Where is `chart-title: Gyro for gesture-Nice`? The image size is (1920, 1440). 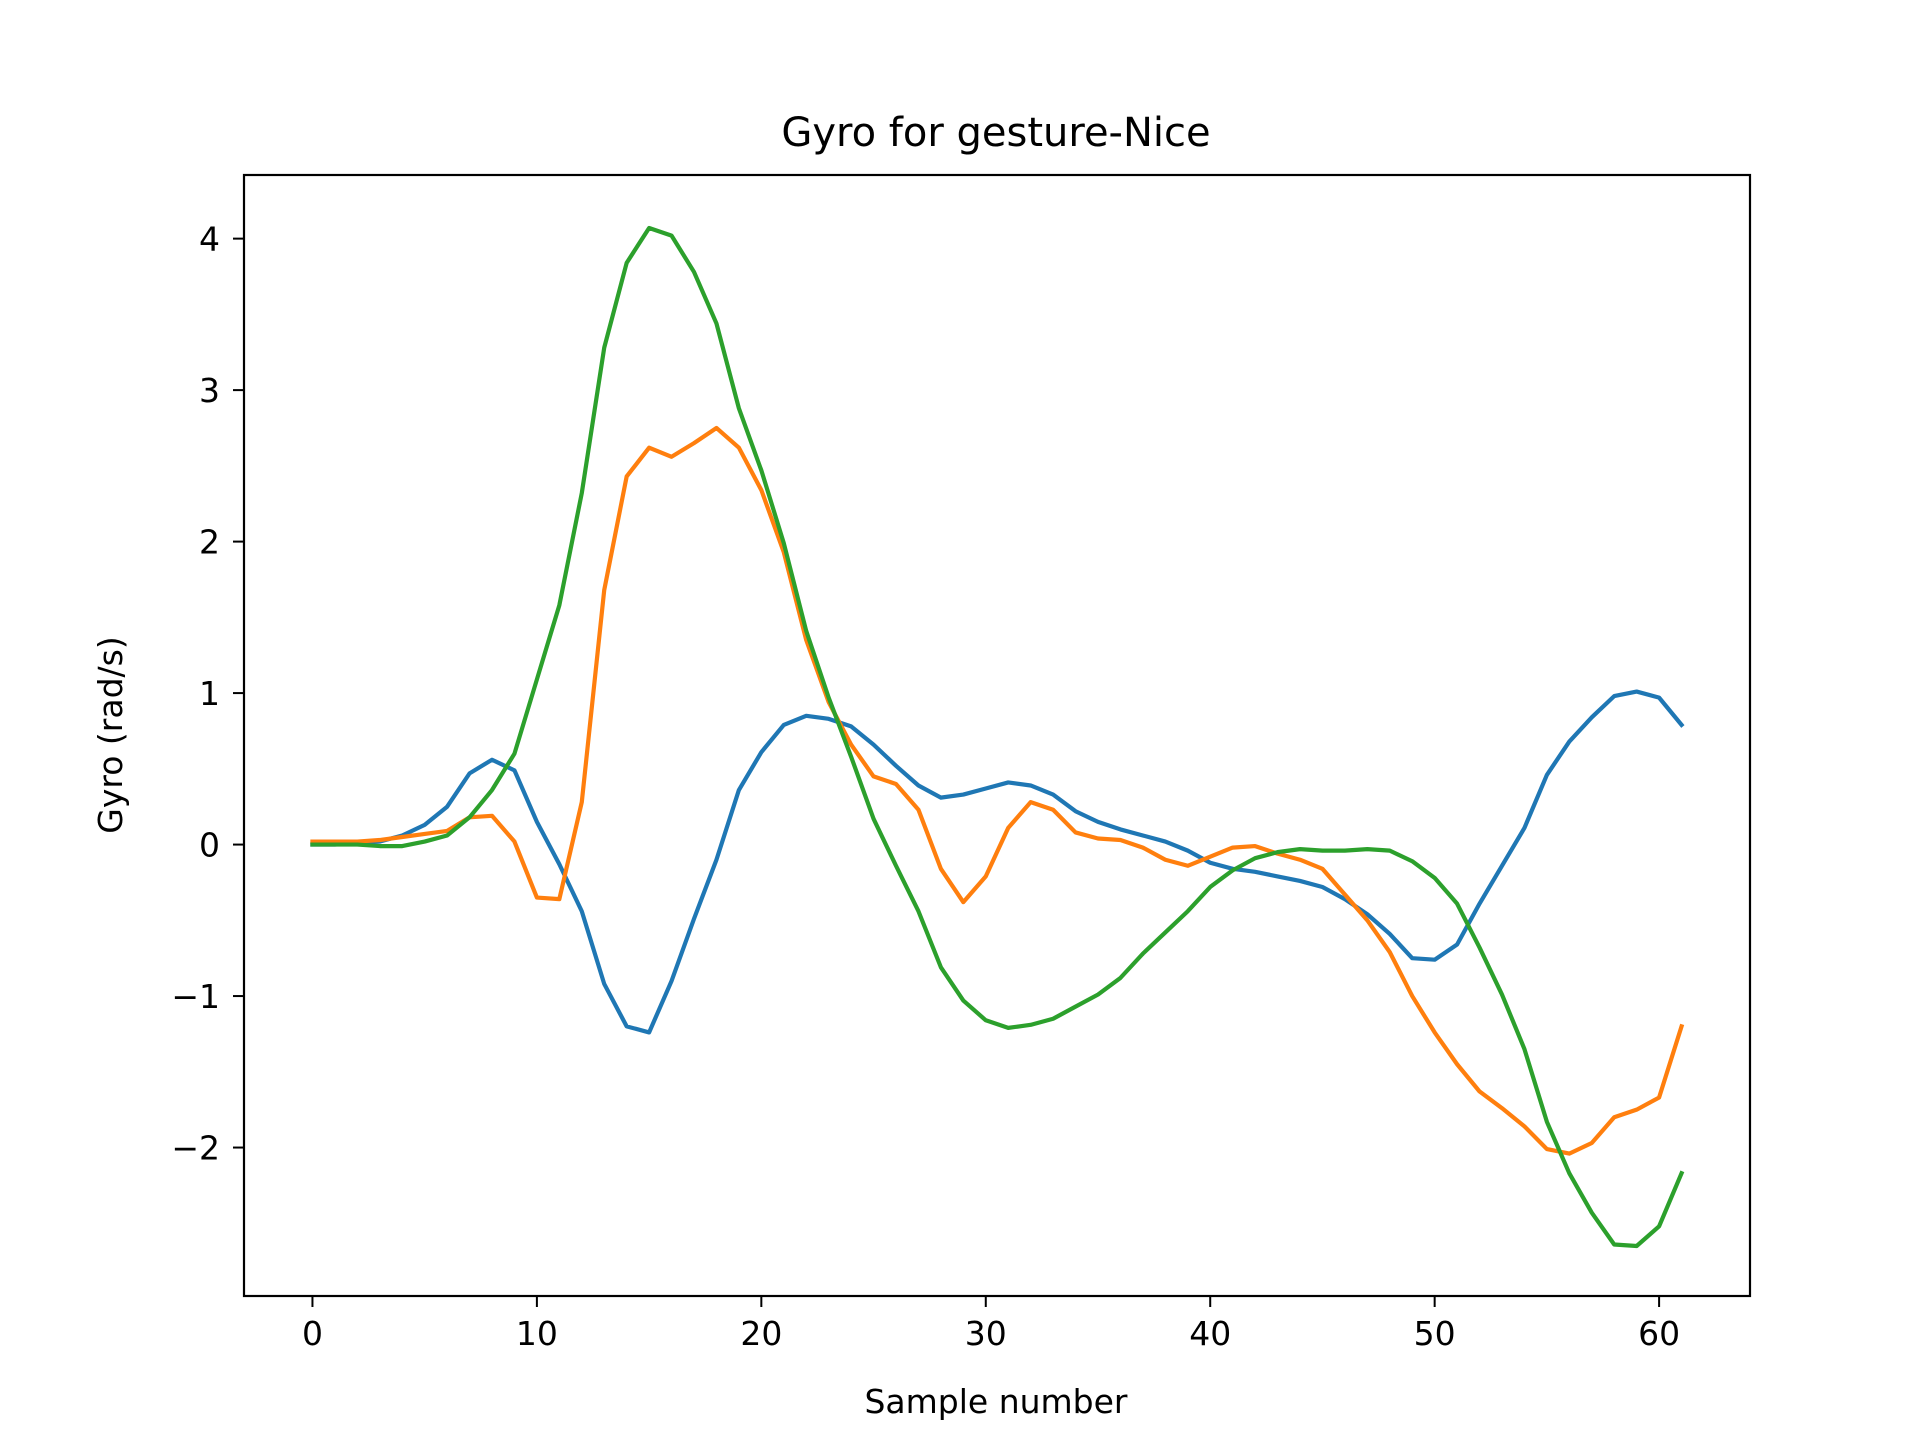
chart-title: Gyro for gesture-Nice is located at coordinates (995, 133).